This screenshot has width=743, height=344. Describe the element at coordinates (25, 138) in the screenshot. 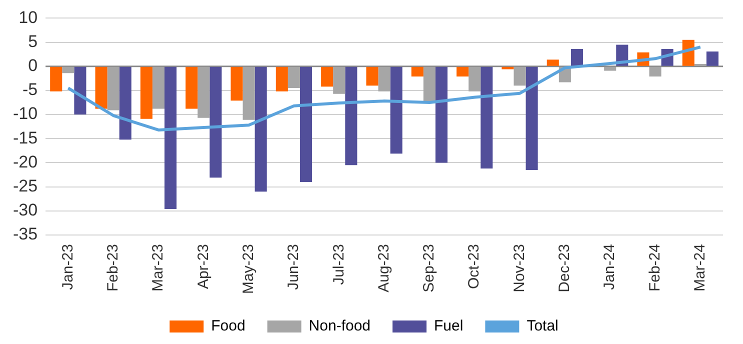

I see `y-tick-label: -15` at that location.